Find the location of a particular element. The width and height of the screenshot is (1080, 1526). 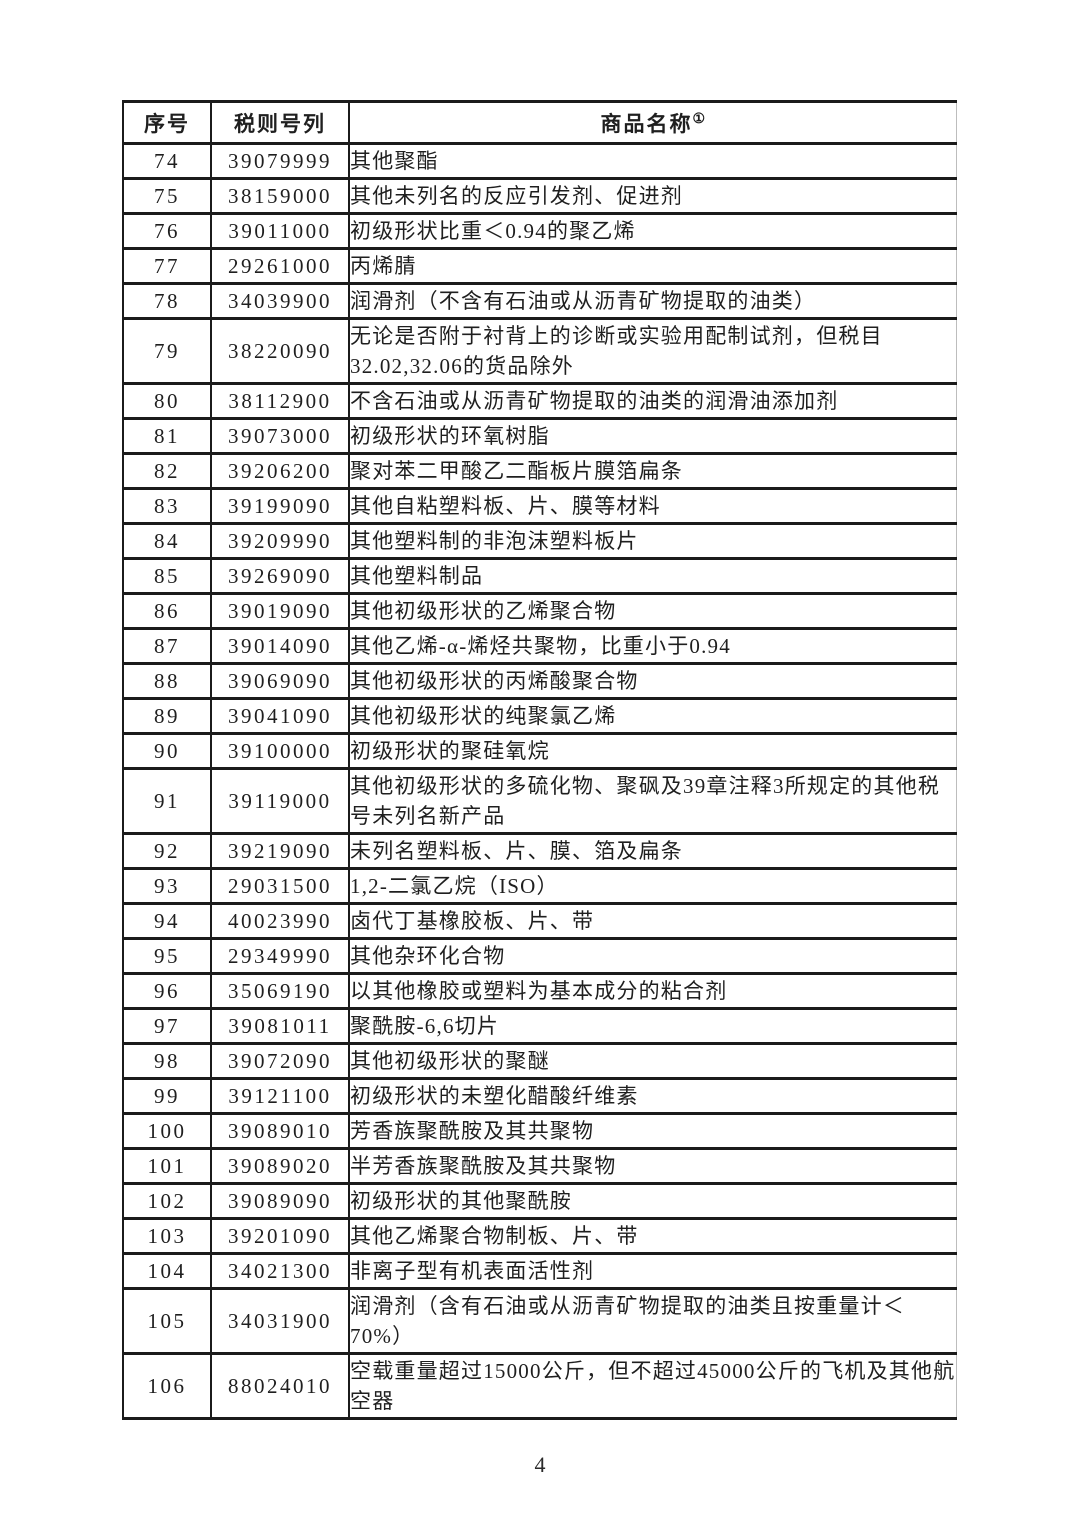

tariff-code-cell: 39219090 is located at coordinates (280, 851).